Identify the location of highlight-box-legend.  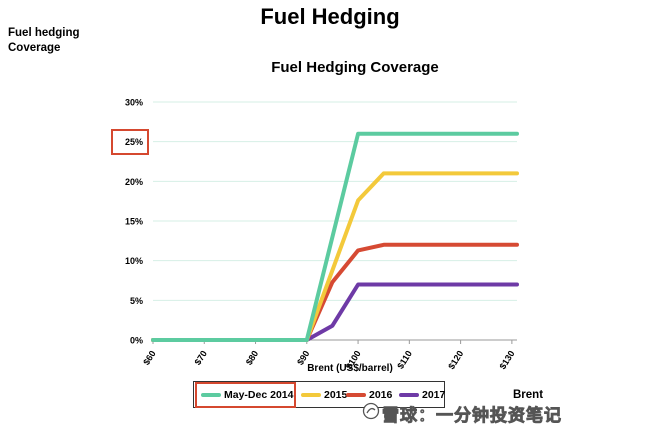
(245, 395).